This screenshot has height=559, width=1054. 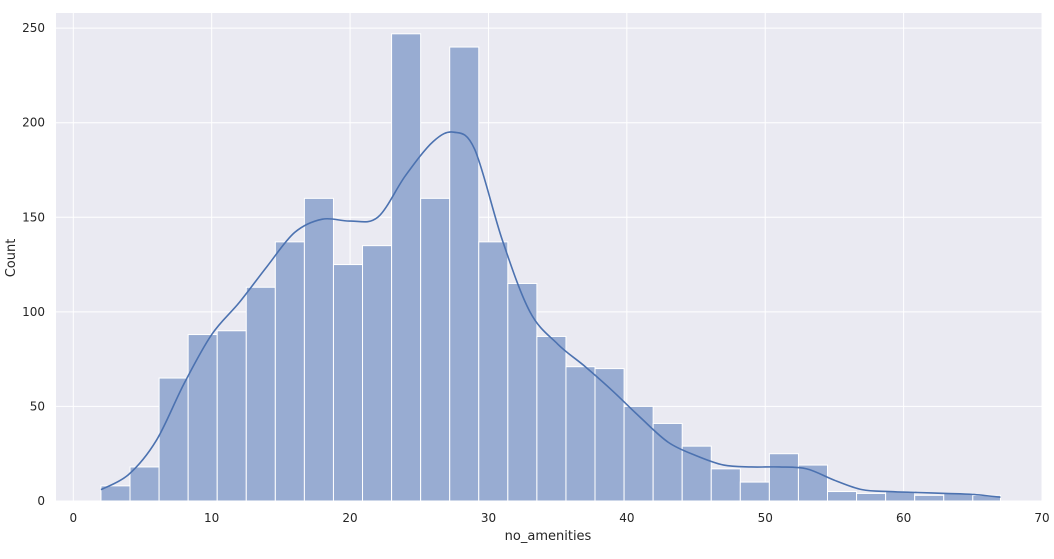 I want to click on x-tick-label: 60, so click(x=903, y=518).